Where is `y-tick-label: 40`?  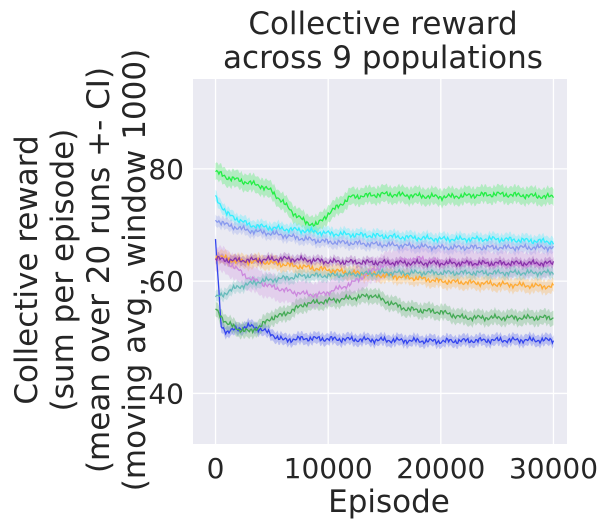 y-tick-label: 40 is located at coordinates (166, 393).